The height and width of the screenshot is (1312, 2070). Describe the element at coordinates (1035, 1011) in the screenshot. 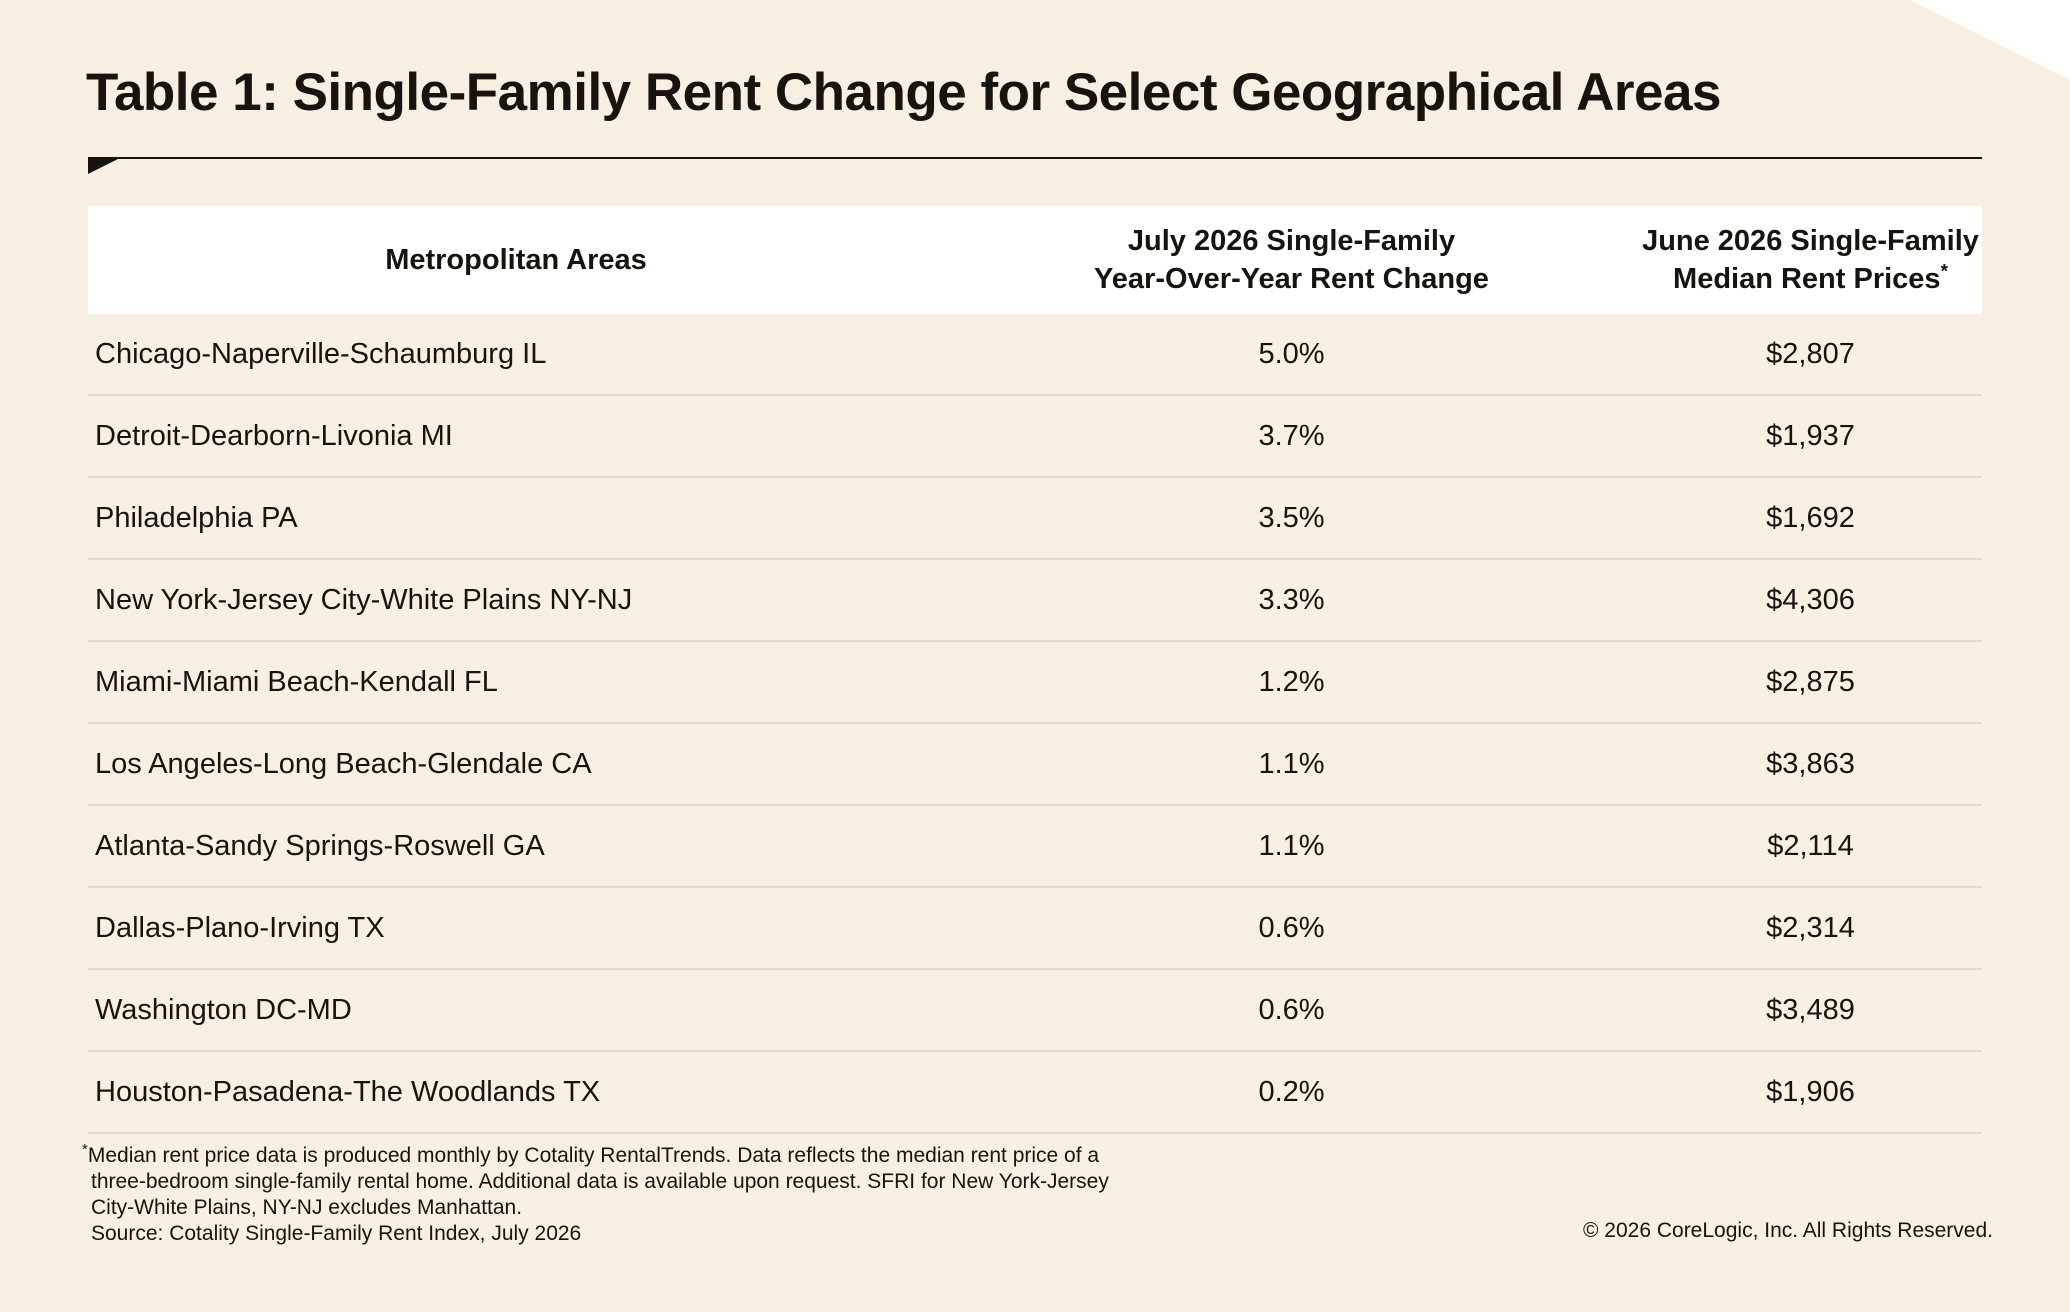

I see `table-row: Washington DC-MD 0.6% $3,489` at that location.